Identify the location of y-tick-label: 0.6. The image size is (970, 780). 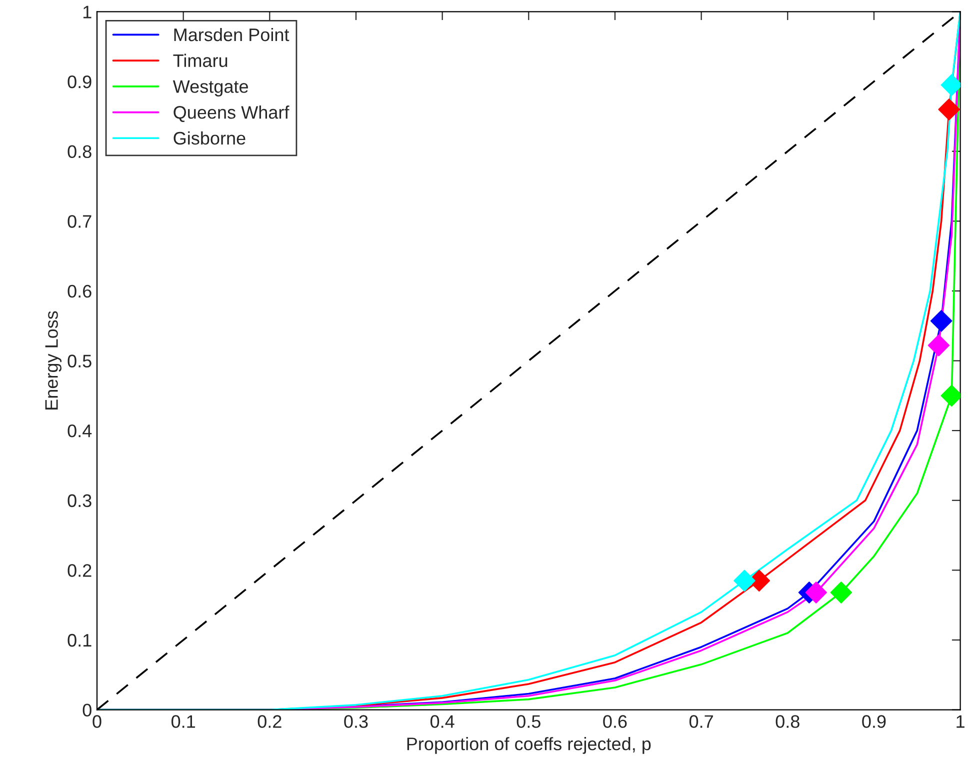
(80, 291).